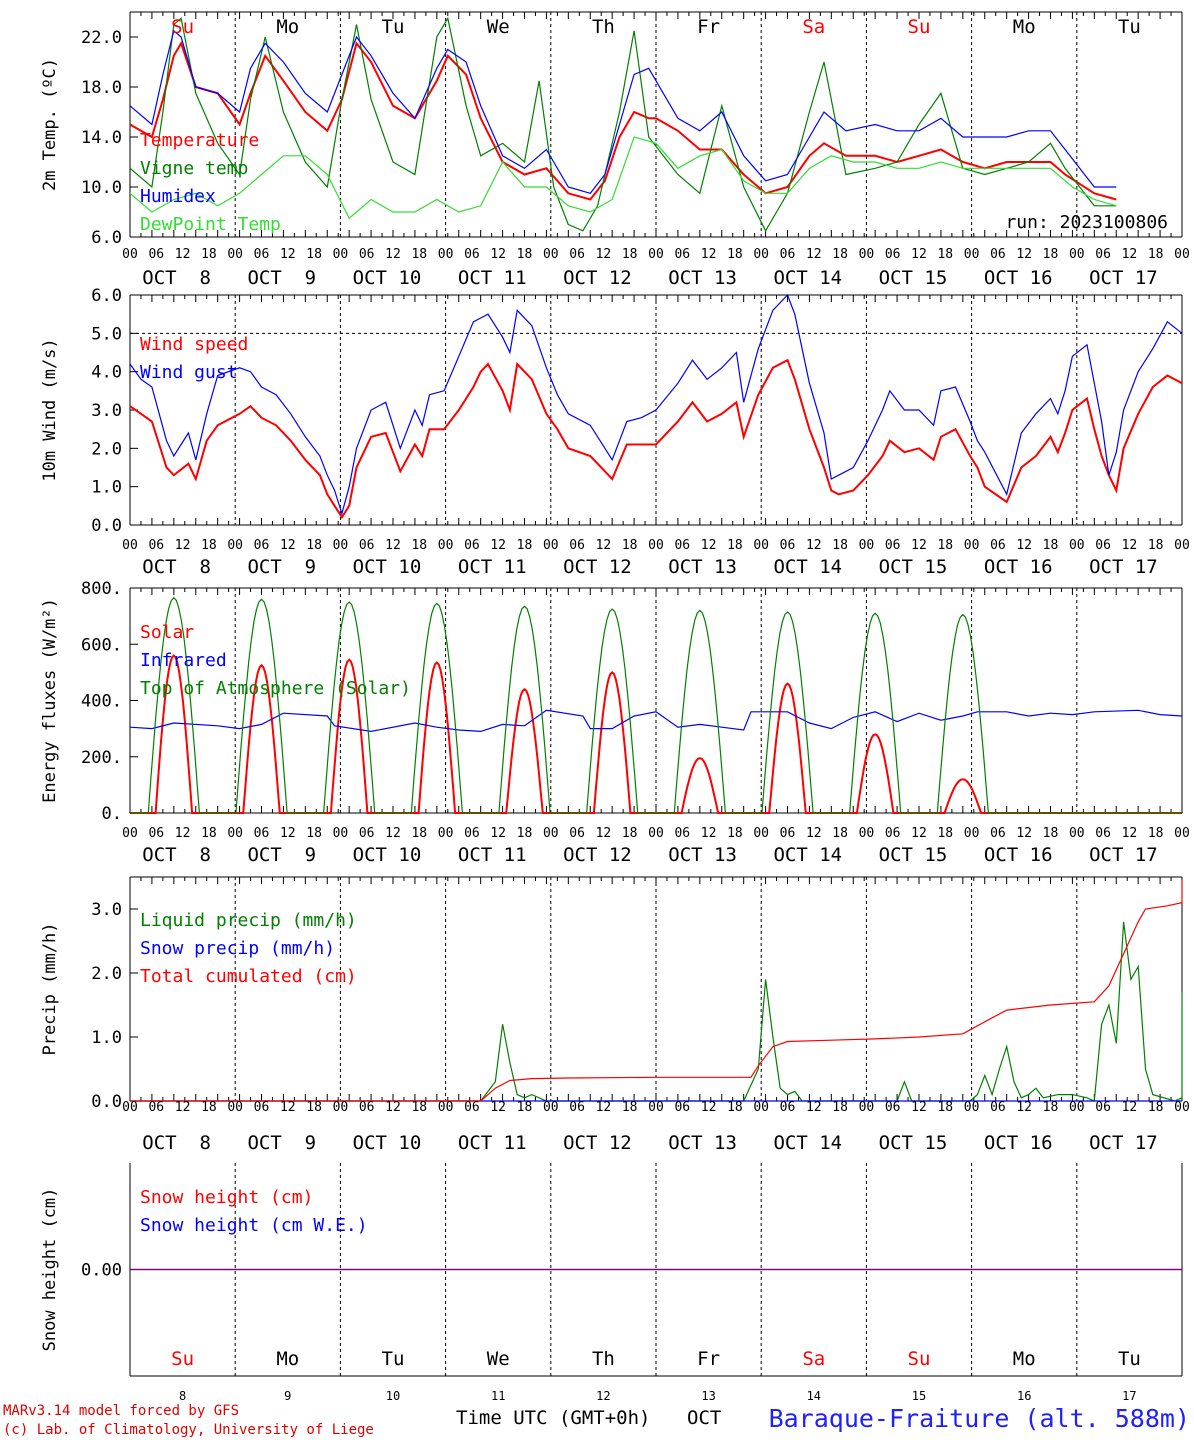 Image resolution: width=1194 pixels, height=1440 pixels. Describe the element at coordinates (182, 27) in the screenshot. I see `weekday-label: Su` at that location.